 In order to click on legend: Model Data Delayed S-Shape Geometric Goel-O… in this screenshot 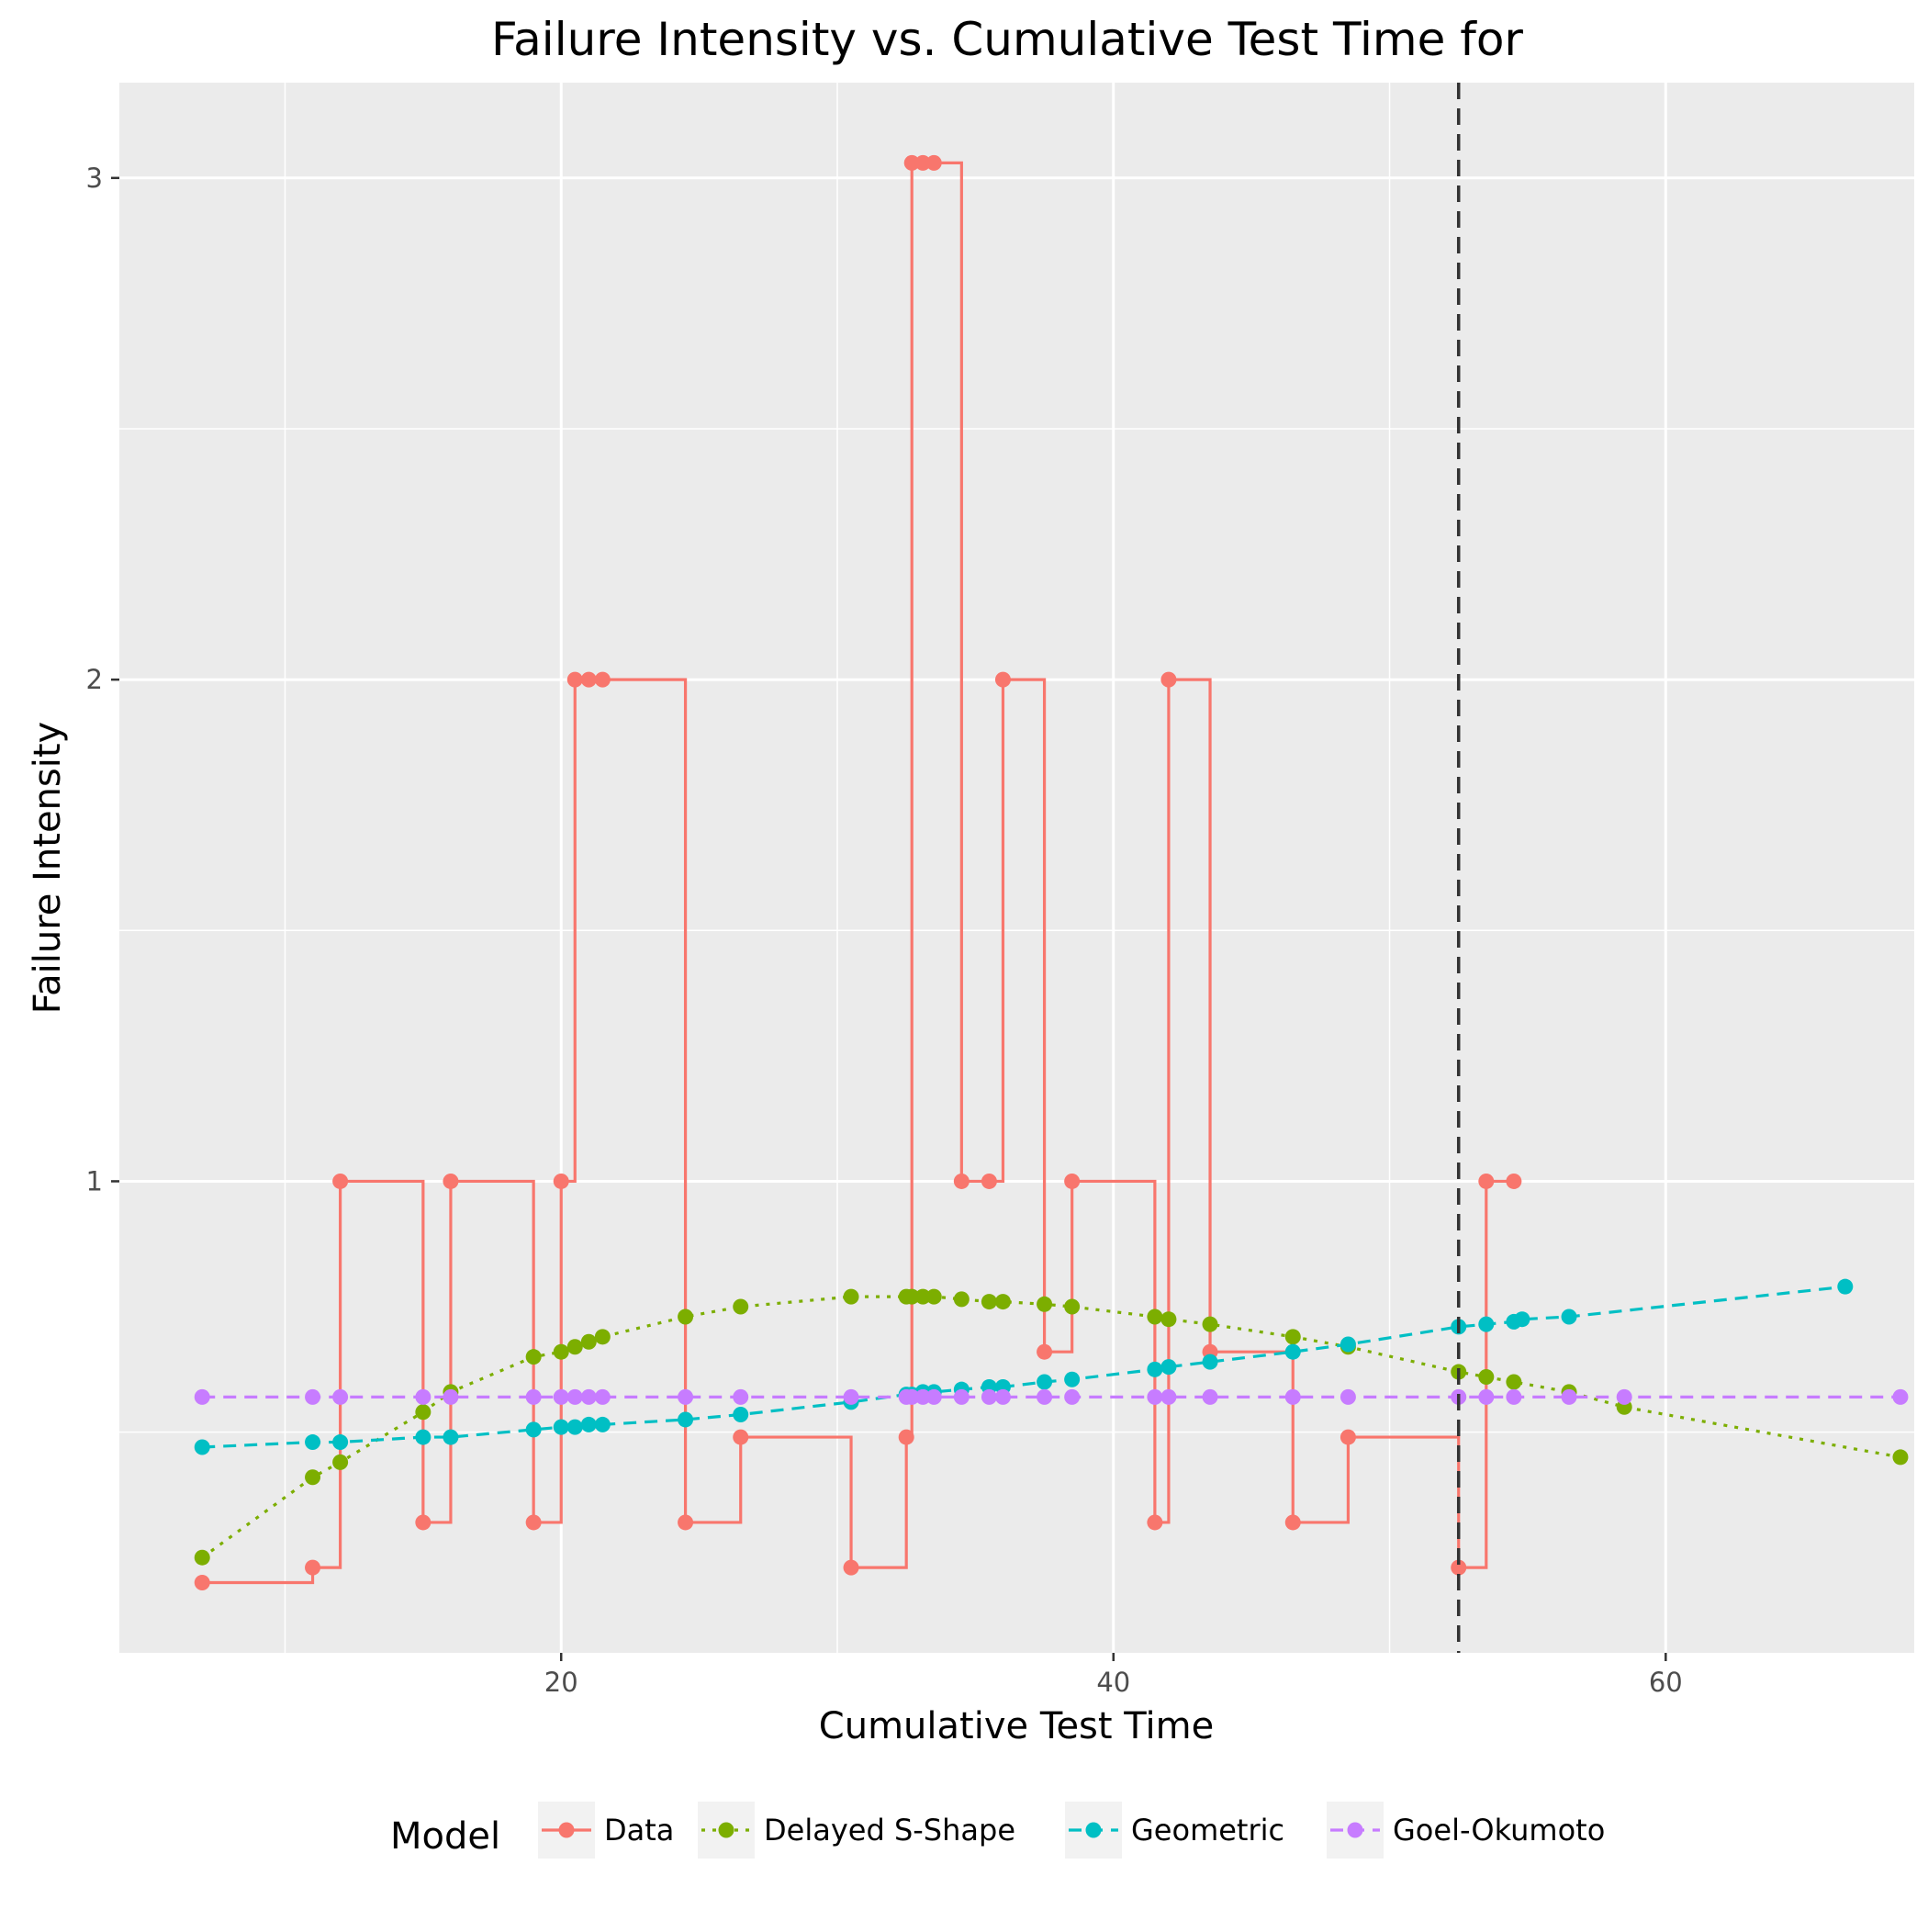, I will do `click(997, 1830)`.